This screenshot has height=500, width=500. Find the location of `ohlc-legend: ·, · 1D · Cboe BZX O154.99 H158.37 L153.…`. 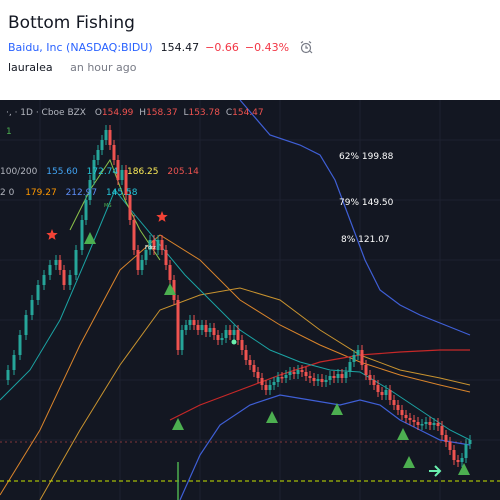

ohlc-legend: ·, · 1D · Cboe BZX O154.99 H158.37 L153.… is located at coordinates (135, 113).